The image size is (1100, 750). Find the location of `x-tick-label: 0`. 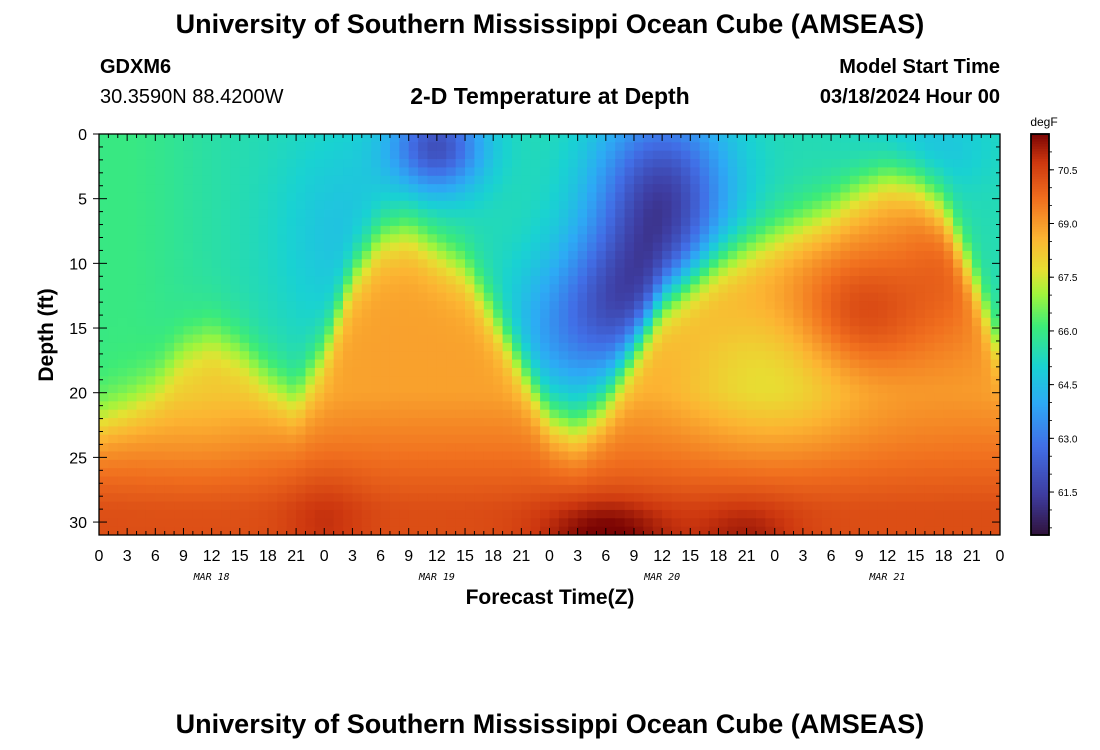

x-tick-label: 0 is located at coordinates (99, 556).